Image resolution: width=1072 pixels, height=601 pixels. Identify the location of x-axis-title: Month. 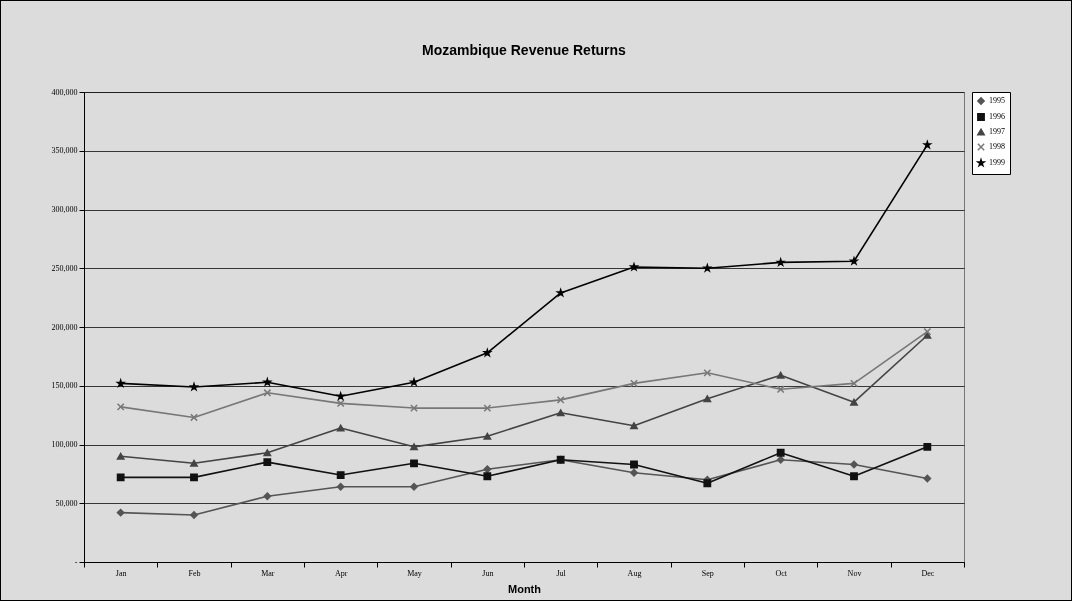
(525, 588).